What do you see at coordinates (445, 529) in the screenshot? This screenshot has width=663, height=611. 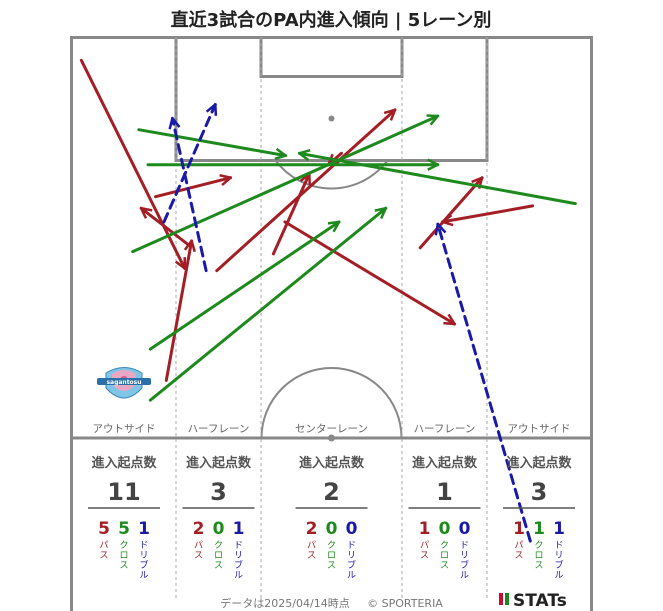 I see `lane-4-cross-count: 0` at bounding box center [445, 529].